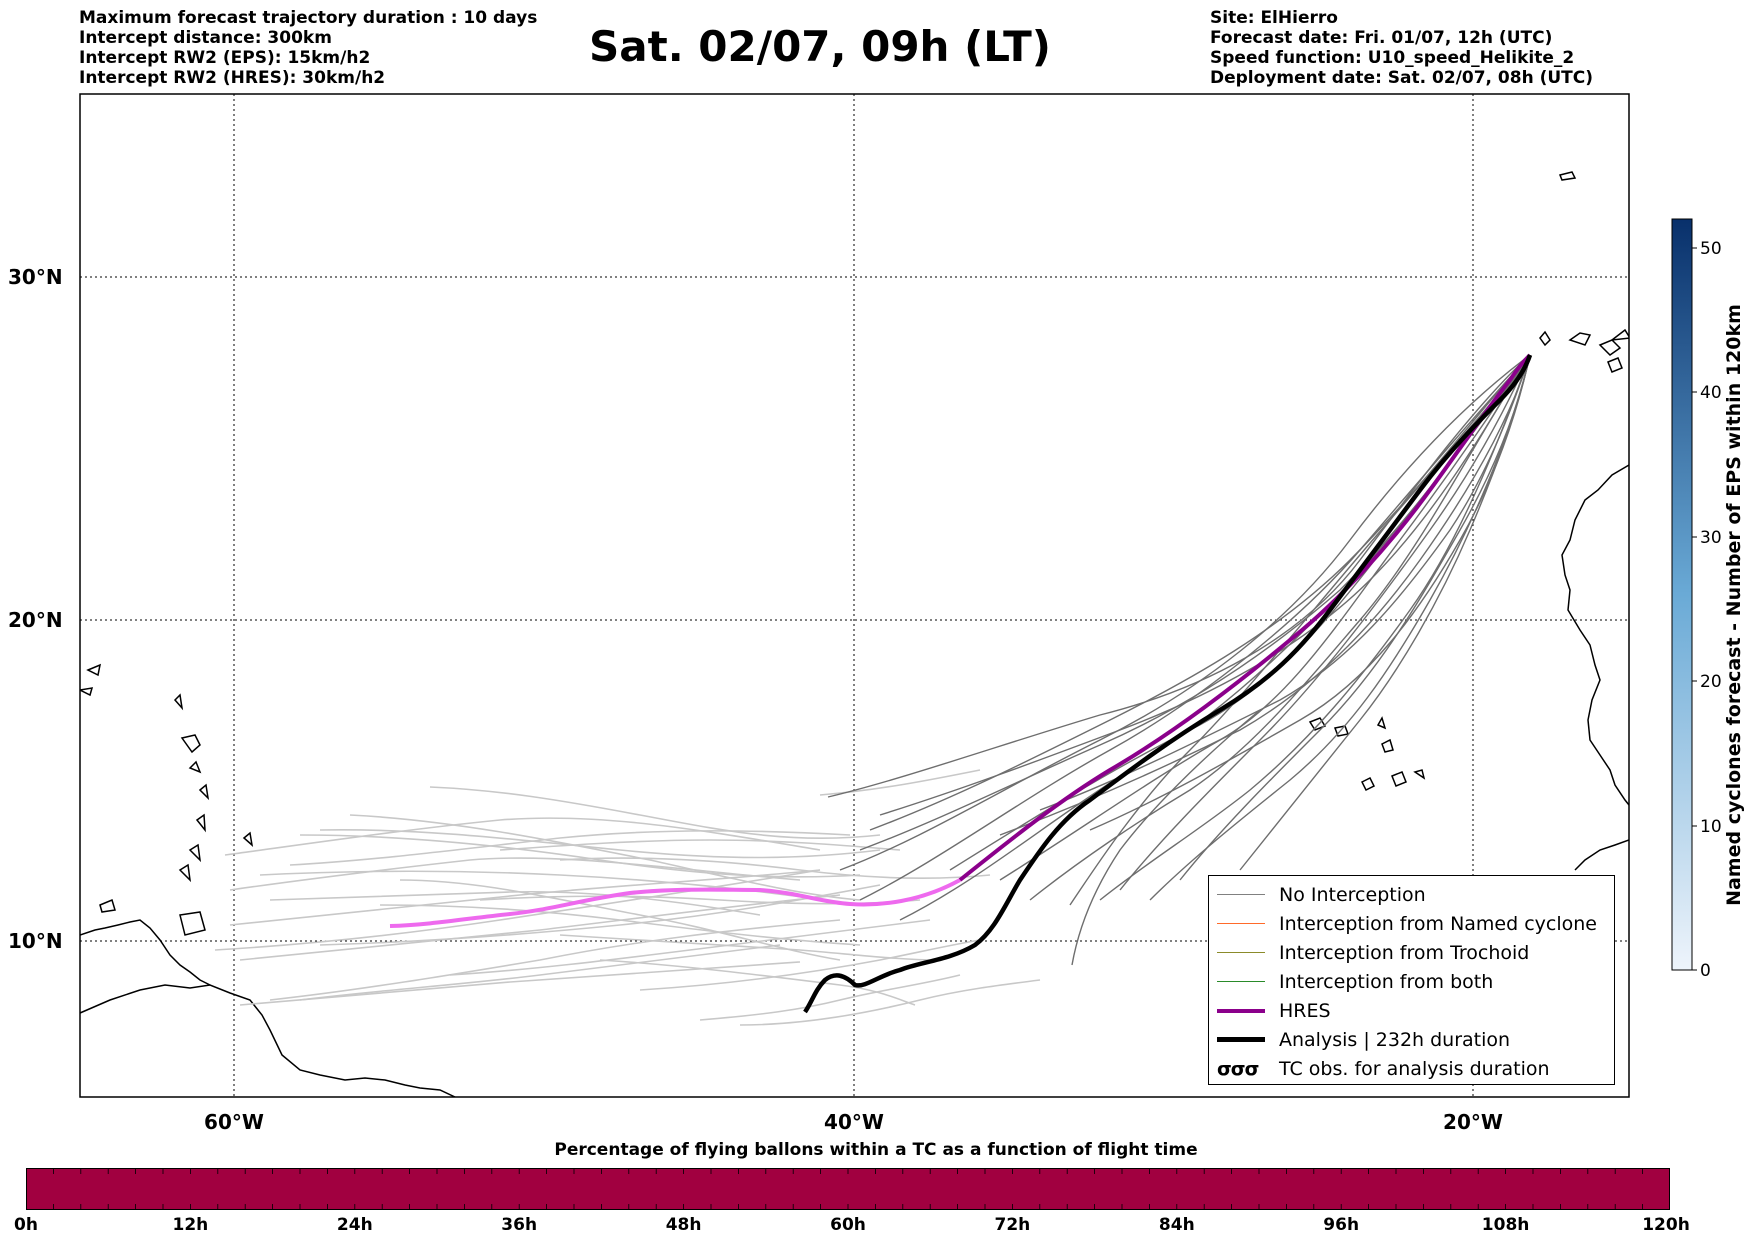 Image resolution: width=1752 pixels, height=1241 pixels. What do you see at coordinates (192, 923) in the screenshot?
I see `island-trinidad` at bounding box center [192, 923].